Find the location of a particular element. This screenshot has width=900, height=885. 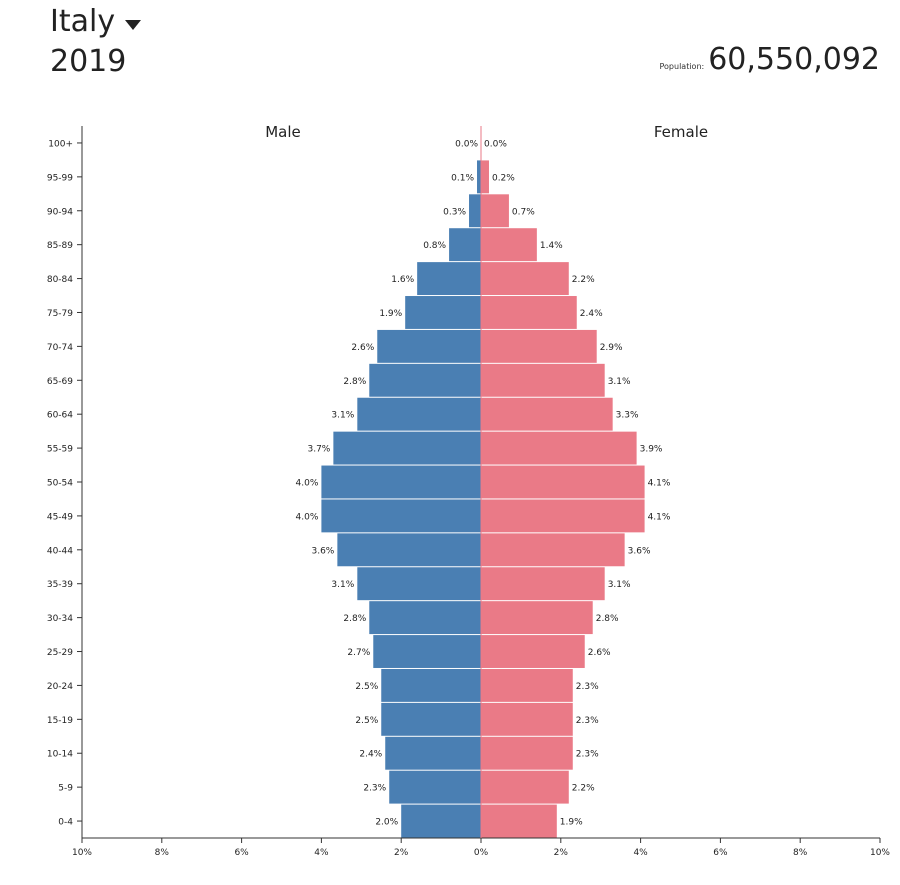

y-tick-label: 90-94 is located at coordinates (60, 212).